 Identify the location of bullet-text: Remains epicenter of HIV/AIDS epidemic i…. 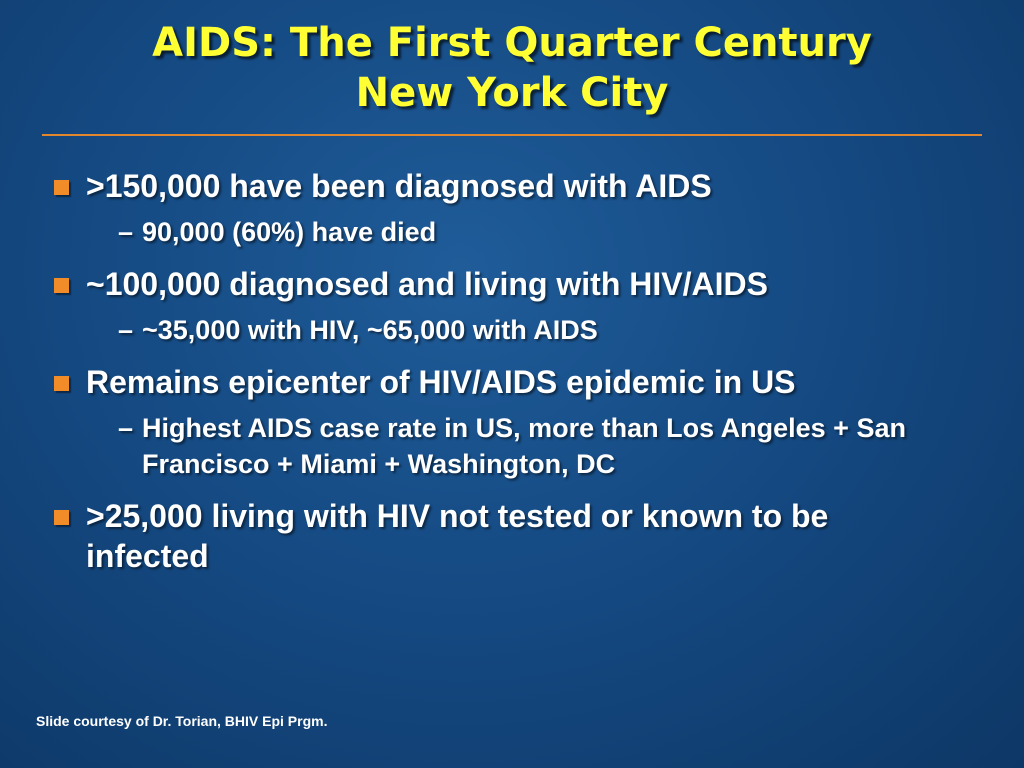
(441, 382).